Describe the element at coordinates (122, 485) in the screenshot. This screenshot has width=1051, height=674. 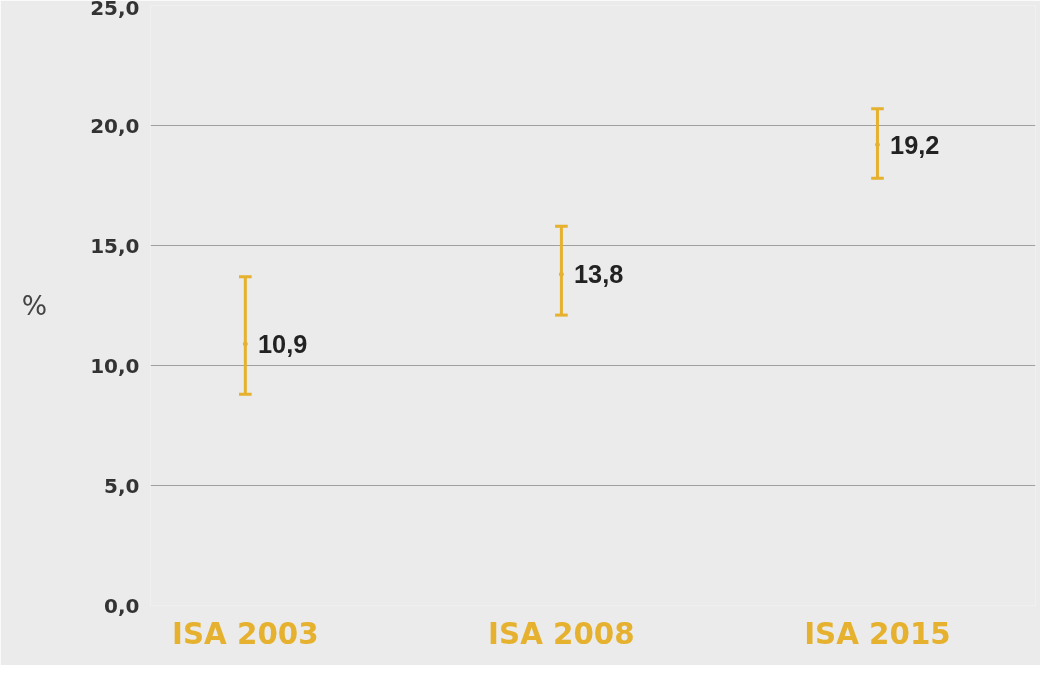
I see `y-tick-label: 5,0` at that location.